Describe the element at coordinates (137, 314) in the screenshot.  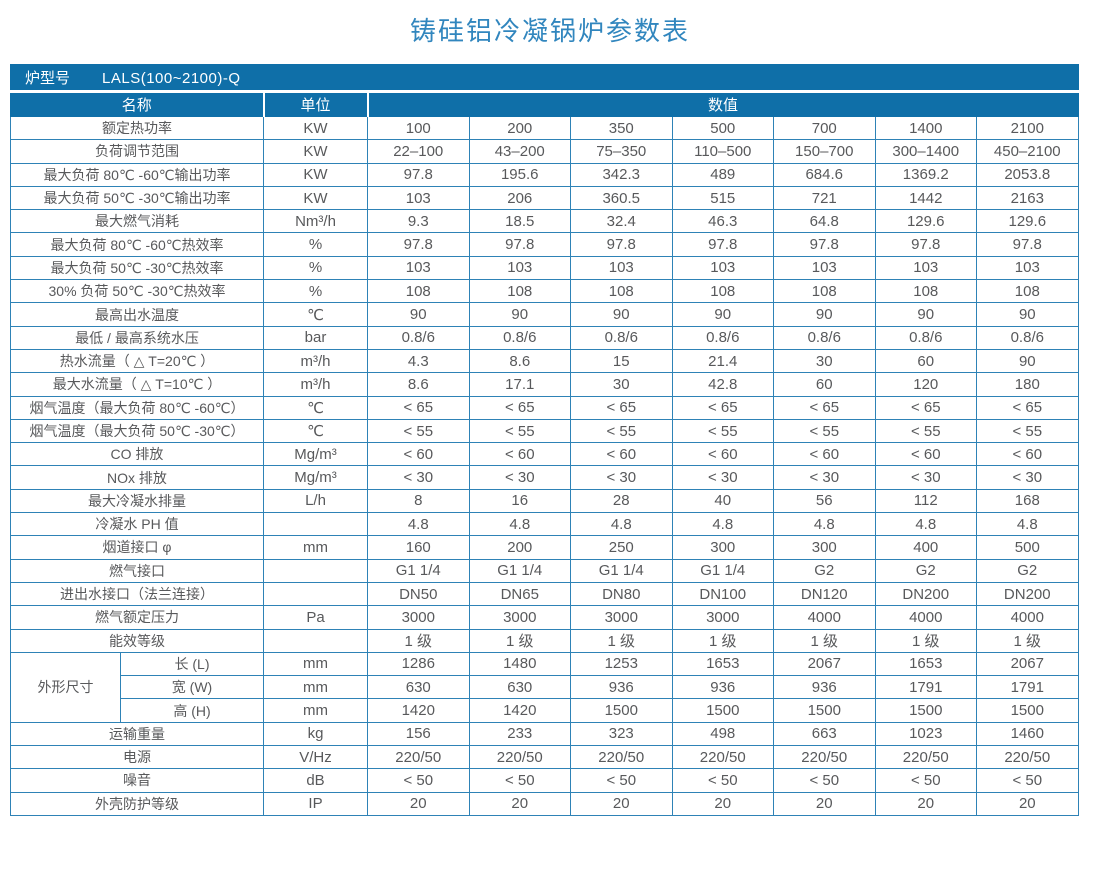
I see `row-label: 最高出水温度` at that location.